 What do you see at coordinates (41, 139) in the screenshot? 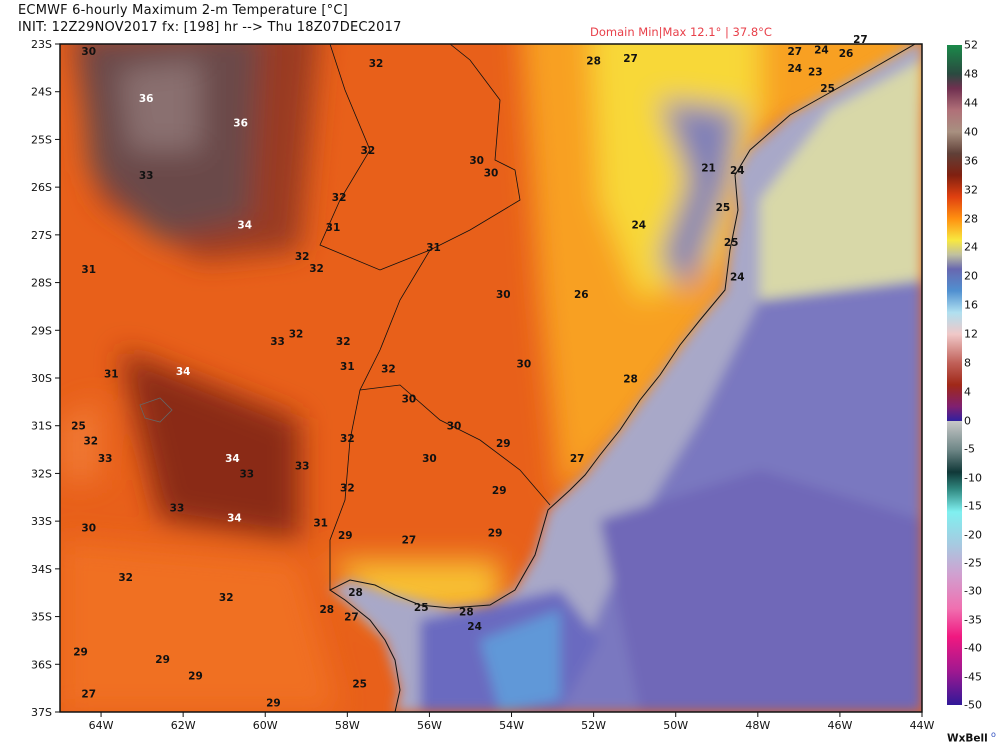
I see `lat-tick-label: 25S` at bounding box center [41, 139].